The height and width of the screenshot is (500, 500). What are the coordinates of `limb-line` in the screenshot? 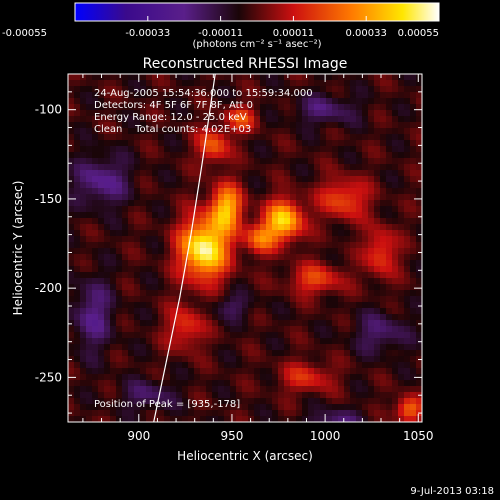 It's located at (184, 248).